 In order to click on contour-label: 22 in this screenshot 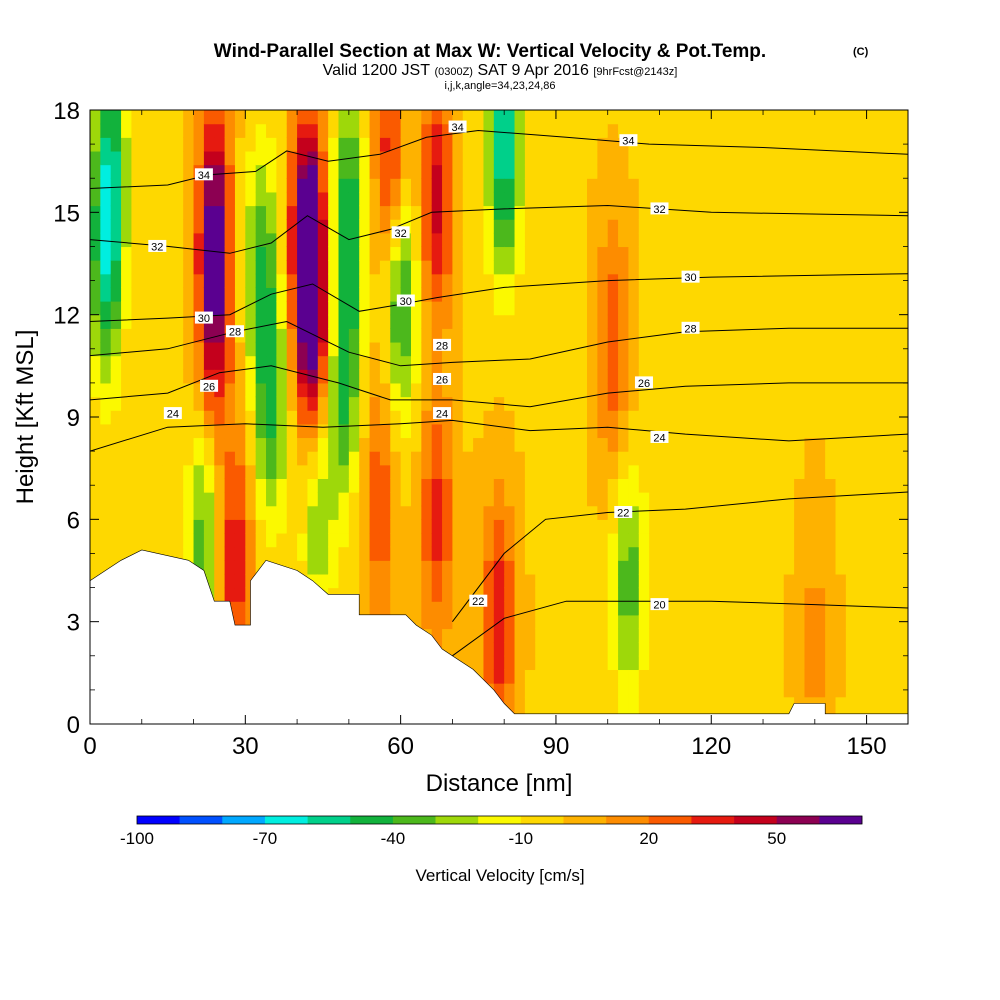, I will do `click(478, 601)`.